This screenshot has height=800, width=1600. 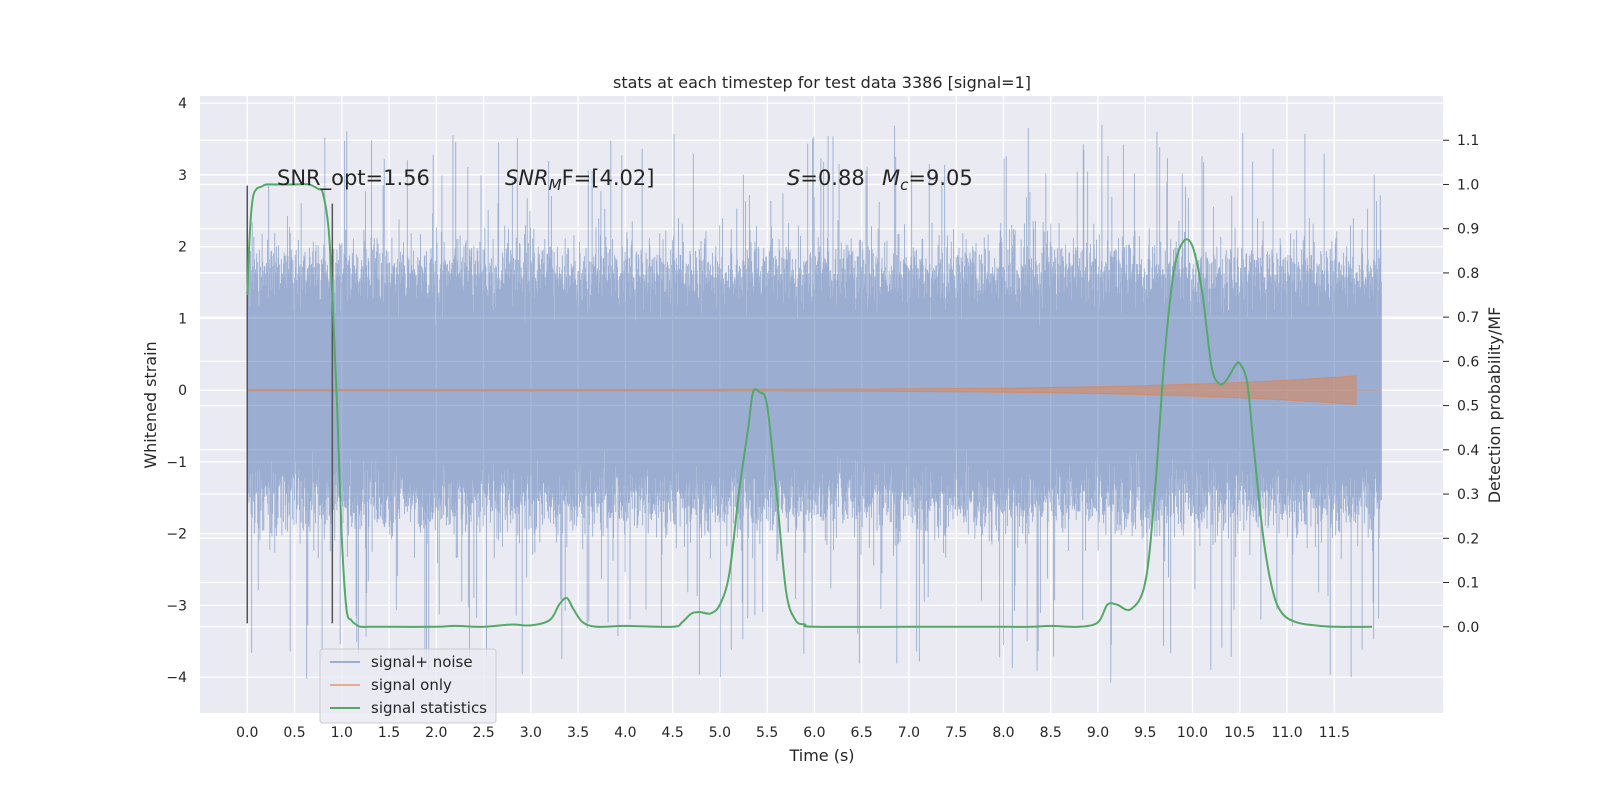 I want to click on x-tick-label: 2.5, so click(x=483, y=733).